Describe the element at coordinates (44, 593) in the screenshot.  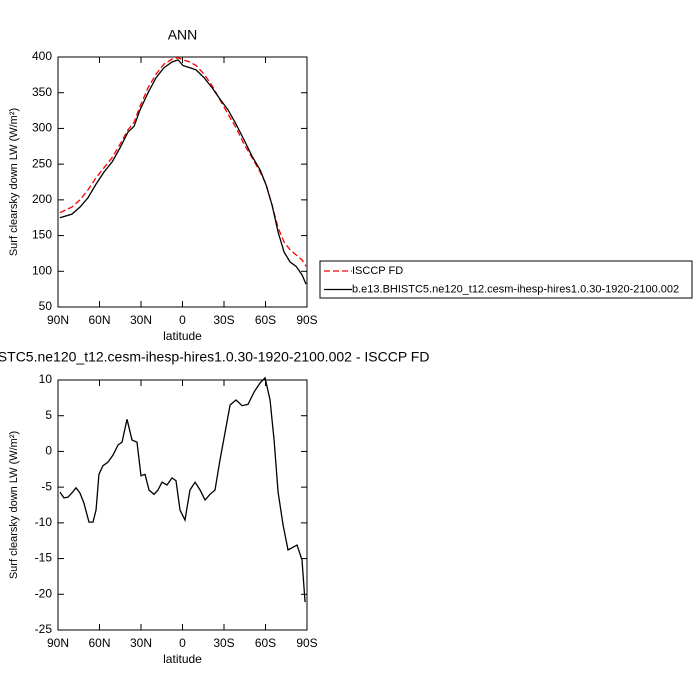
I see `y-tick-label: -20` at that location.